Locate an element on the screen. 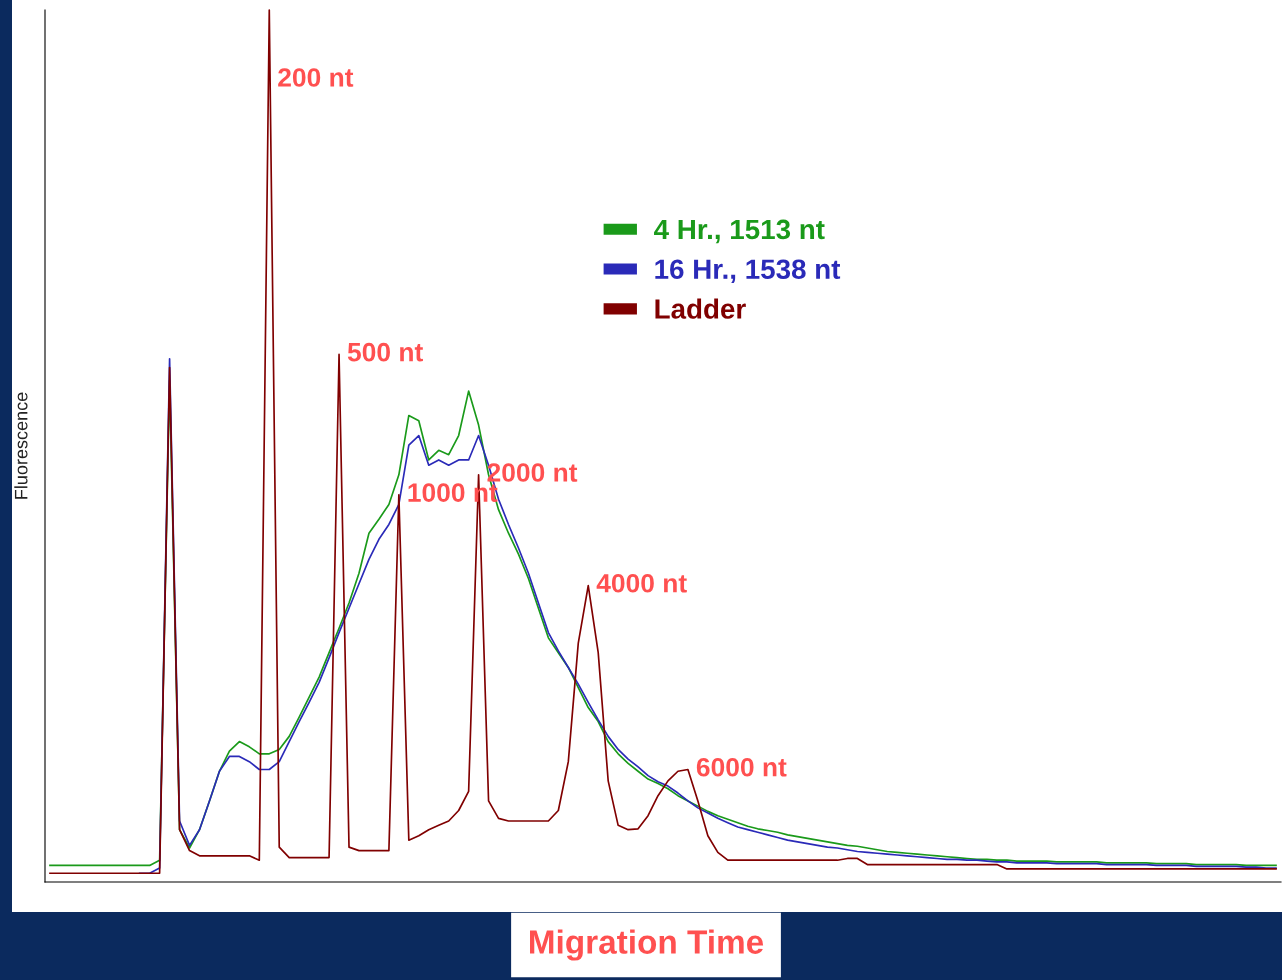 The image size is (1282, 980). legend-label: Ladder is located at coordinates (700, 308).